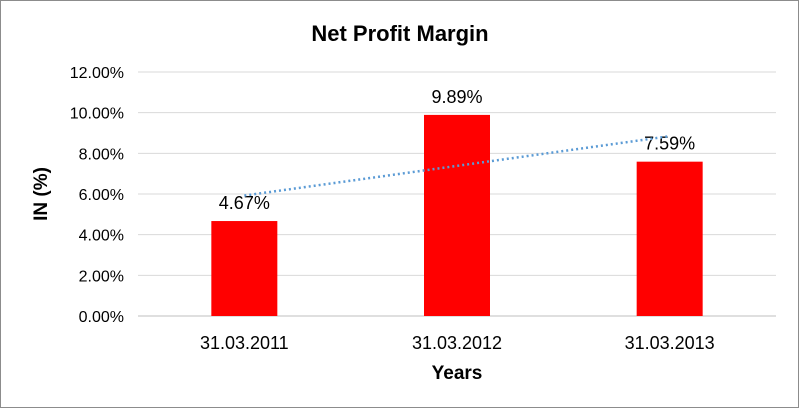  I want to click on trendline, so click(457, 165).